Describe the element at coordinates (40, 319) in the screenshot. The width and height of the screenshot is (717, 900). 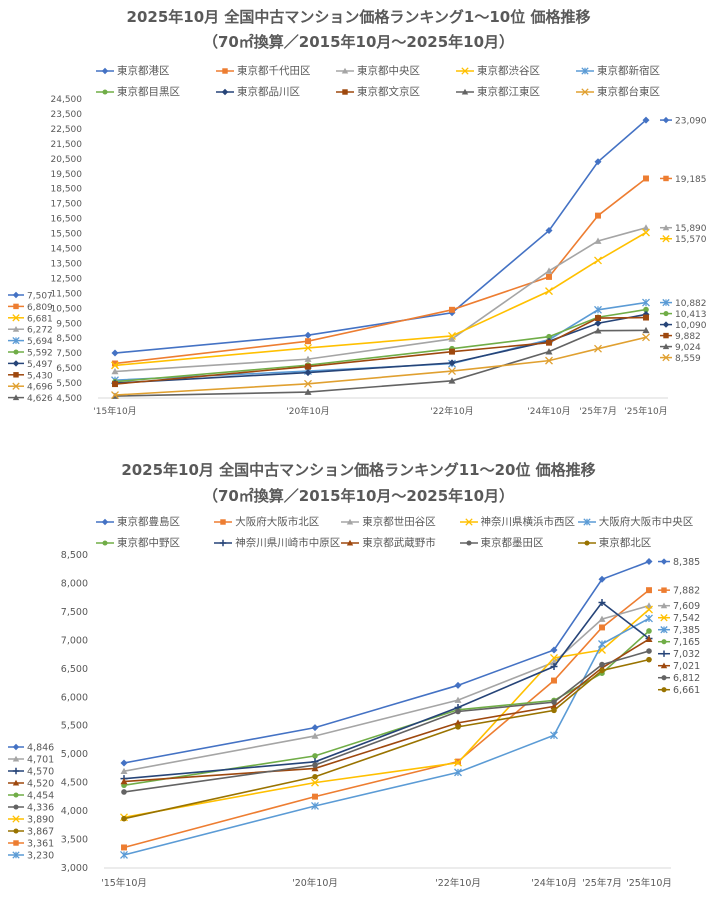
I see `chart1-start-label: 6,681` at that location.